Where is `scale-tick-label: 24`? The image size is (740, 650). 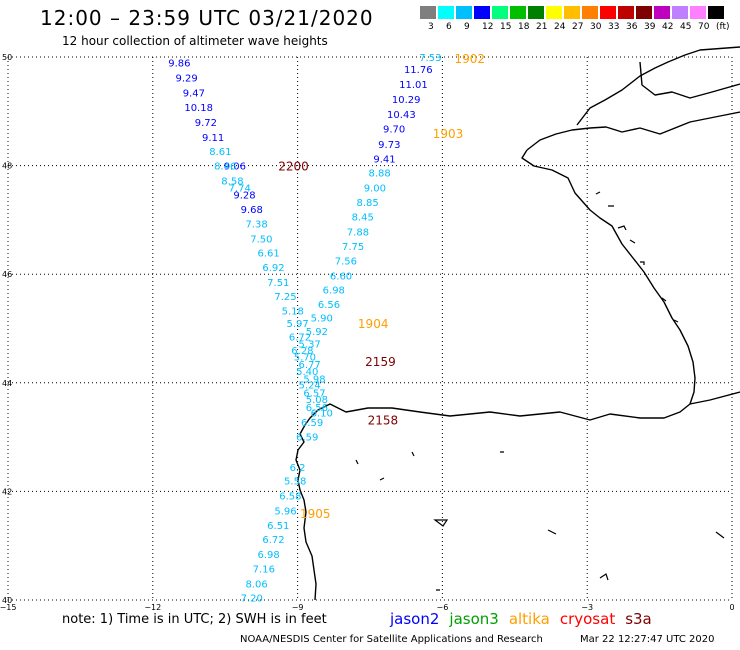 scale-tick-label: 24 is located at coordinates (560, 27).